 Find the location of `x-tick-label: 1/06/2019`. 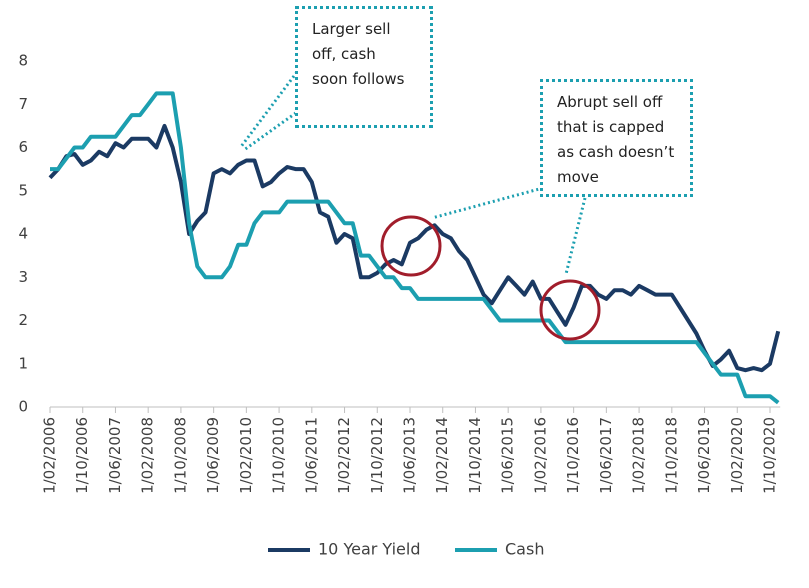

x-tick-label: 1/06/2019 is located at coordinates (704, 455).